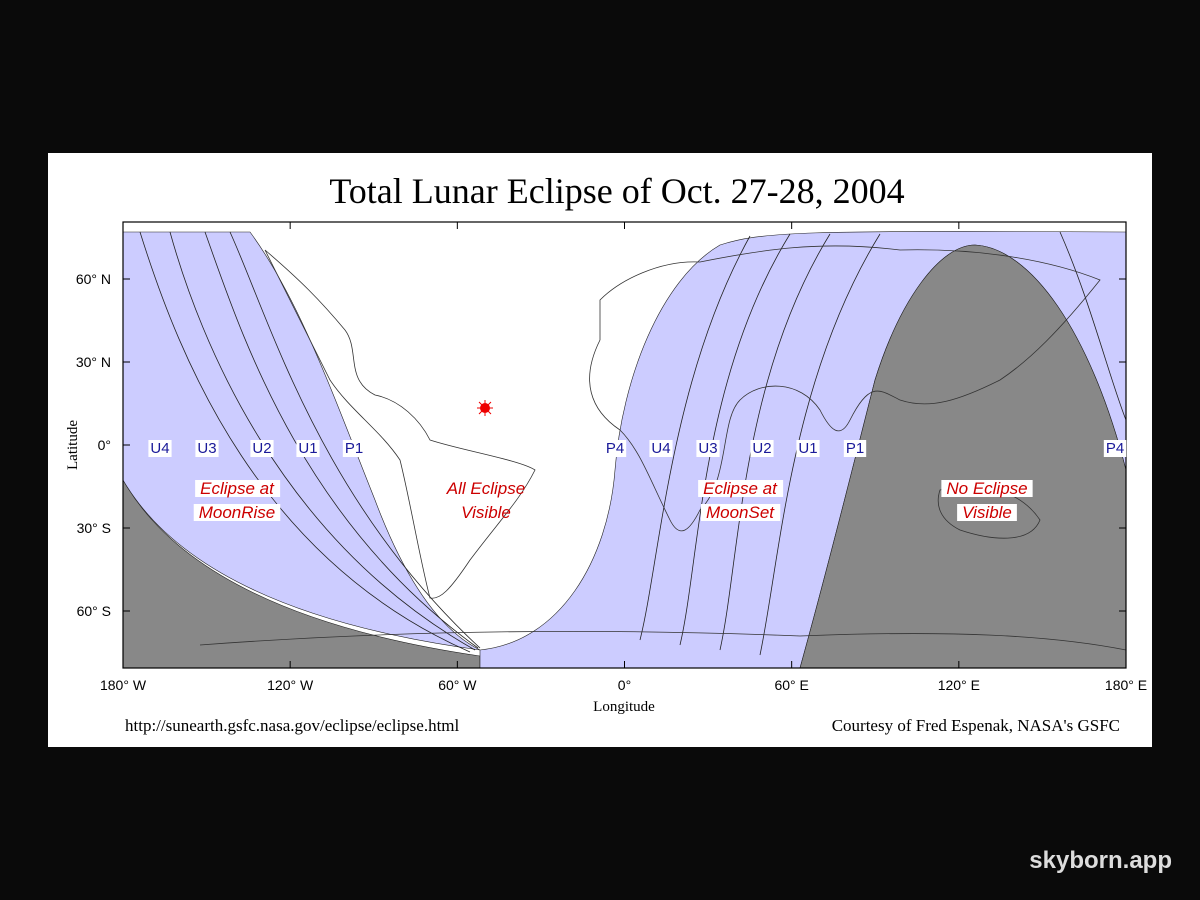  I want to click on y-axis-label: Latitude, so click(73, 445).